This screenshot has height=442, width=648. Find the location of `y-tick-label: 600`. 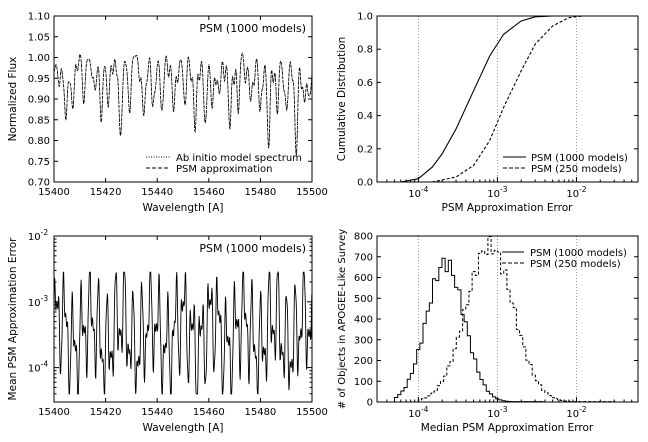

y-tick-label: 600 is located at coordinates (363, 278).